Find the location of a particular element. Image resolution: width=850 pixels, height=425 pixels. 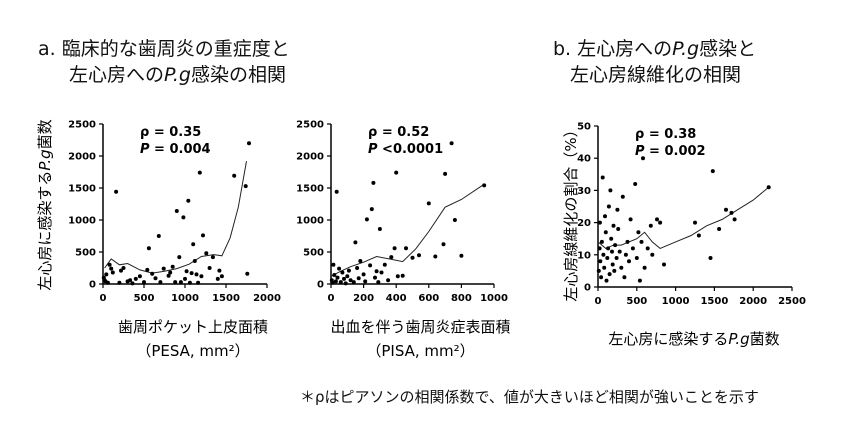

panel-a-title-line1: a. 臨床的な歯周炎の重症度と is located at coordinates (164, 49).